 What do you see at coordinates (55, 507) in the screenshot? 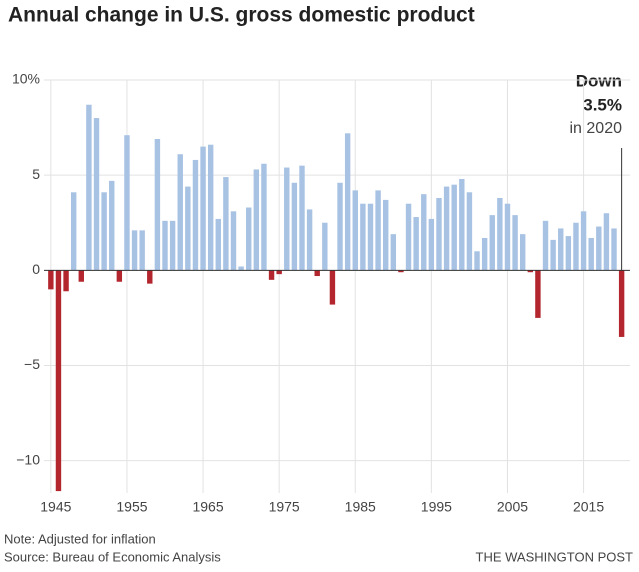
I see `x-tick-label: 1945` at bounding box center [55, 507].